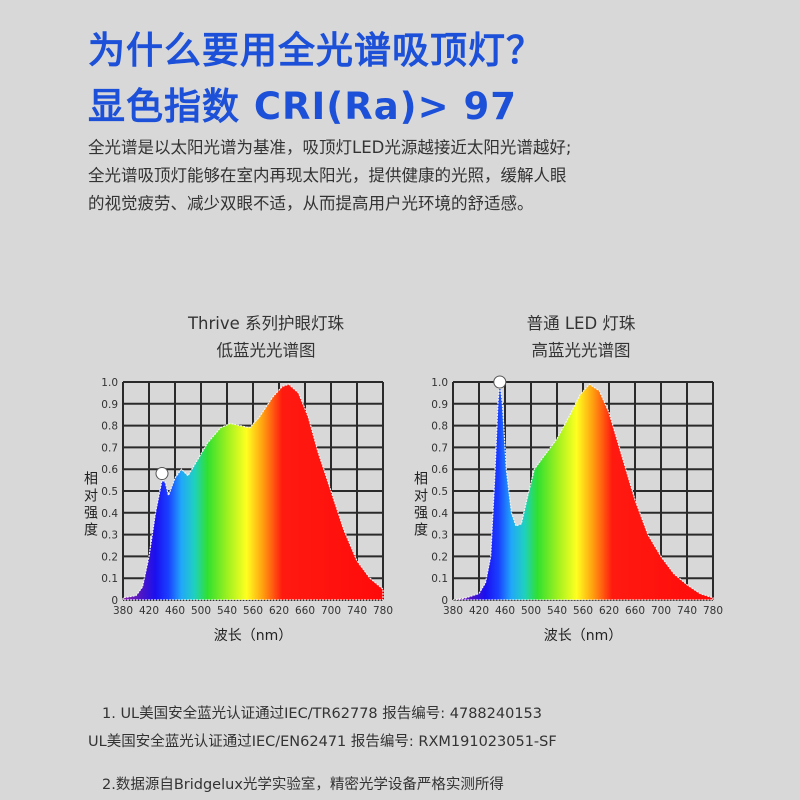 The width and height of the screenshot is (800, 800). Describe the element at coordinates (581, 350) in the screenshot. I see `chart2-subtitle: 高蓝光光谱图` at that location.